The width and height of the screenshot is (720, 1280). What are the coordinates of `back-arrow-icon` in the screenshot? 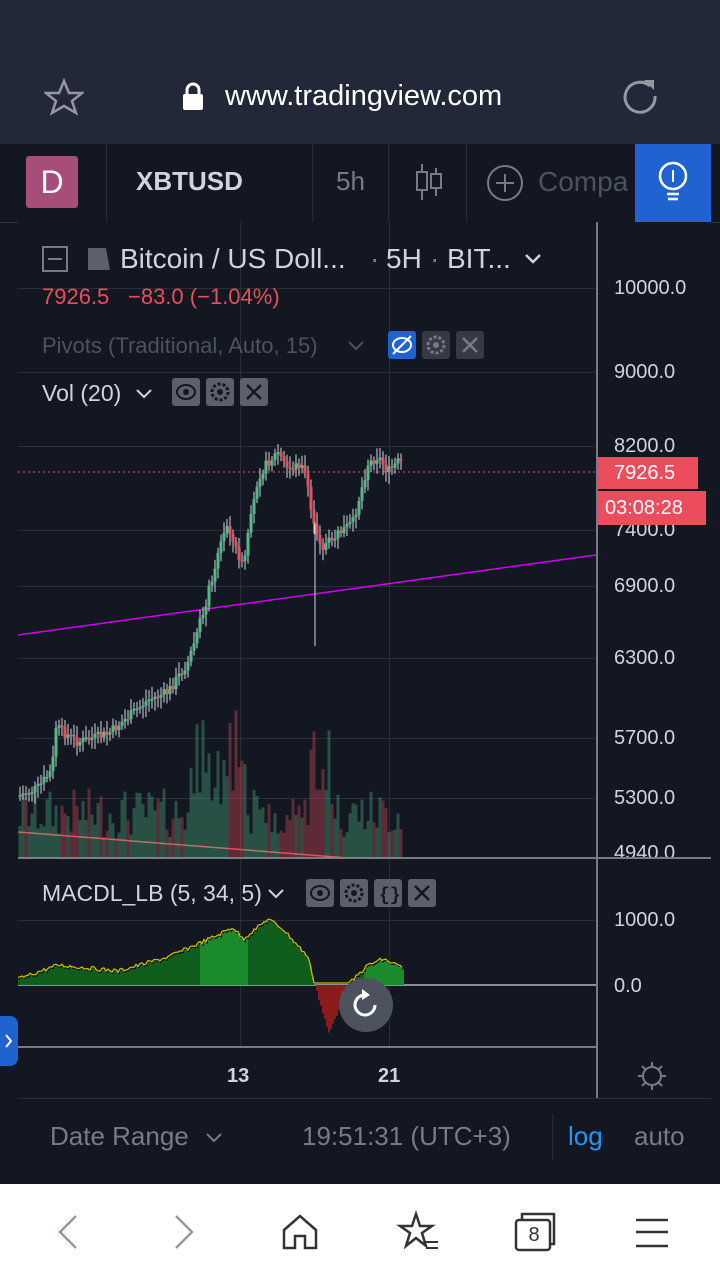 It's located at (68, 1232).